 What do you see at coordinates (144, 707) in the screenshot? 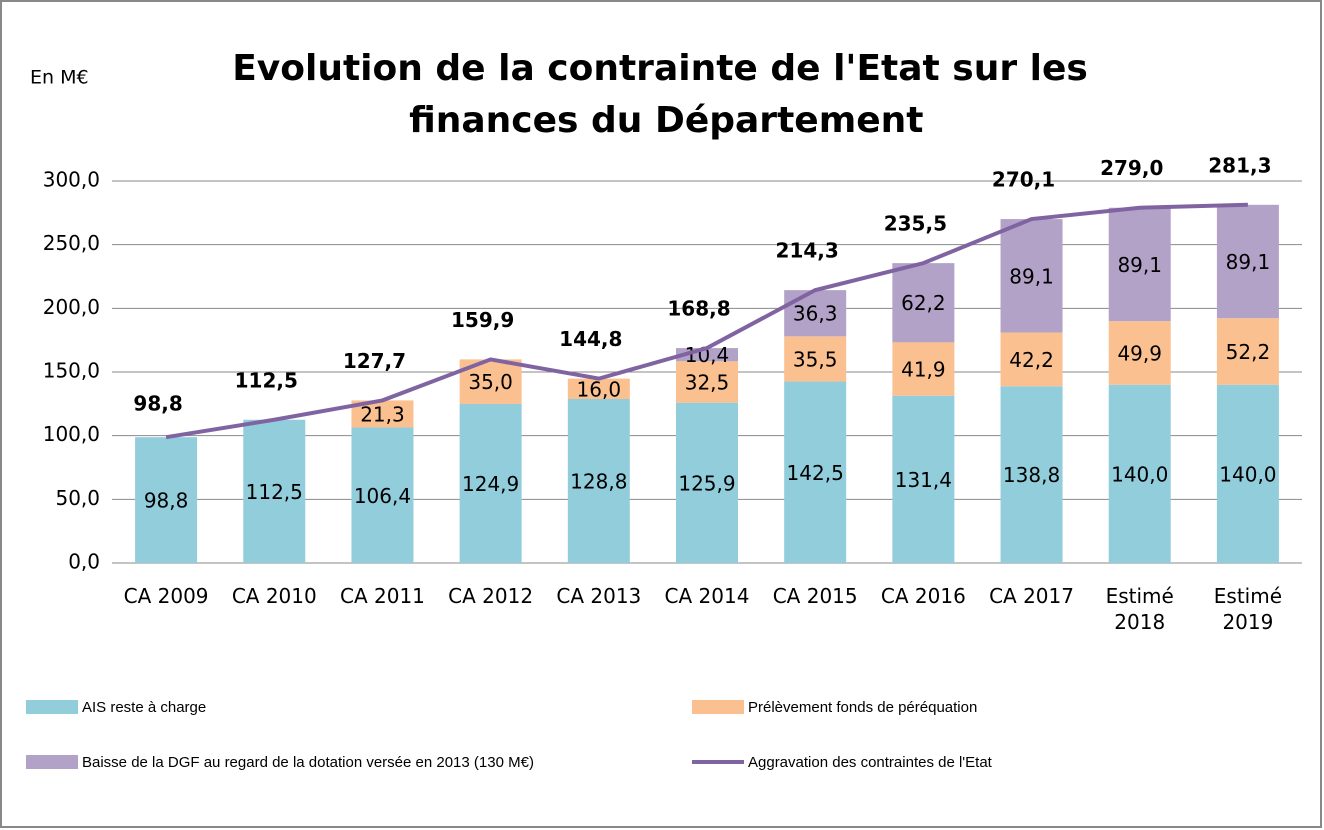
I see `legend-label: AIS reste à charge` at bounding box center [144, 707].